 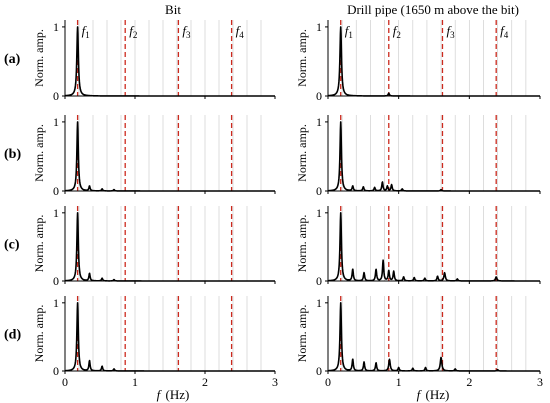 What do you see at coordinates (303, 394) in the screenshot?
I see `x-axis-labels: f (Hz) f (Hz)` at bounding box center [303, 394].